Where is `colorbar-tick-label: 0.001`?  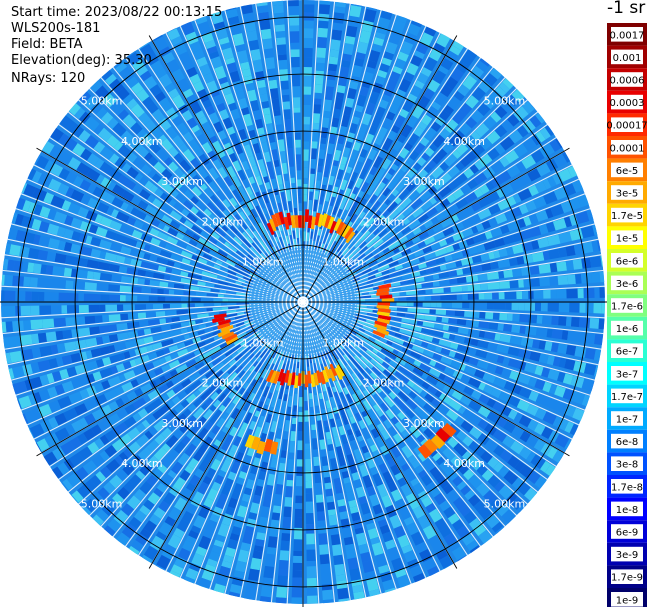 colorbar-tick-label: 0.001 is located at coordinates (627, 58).